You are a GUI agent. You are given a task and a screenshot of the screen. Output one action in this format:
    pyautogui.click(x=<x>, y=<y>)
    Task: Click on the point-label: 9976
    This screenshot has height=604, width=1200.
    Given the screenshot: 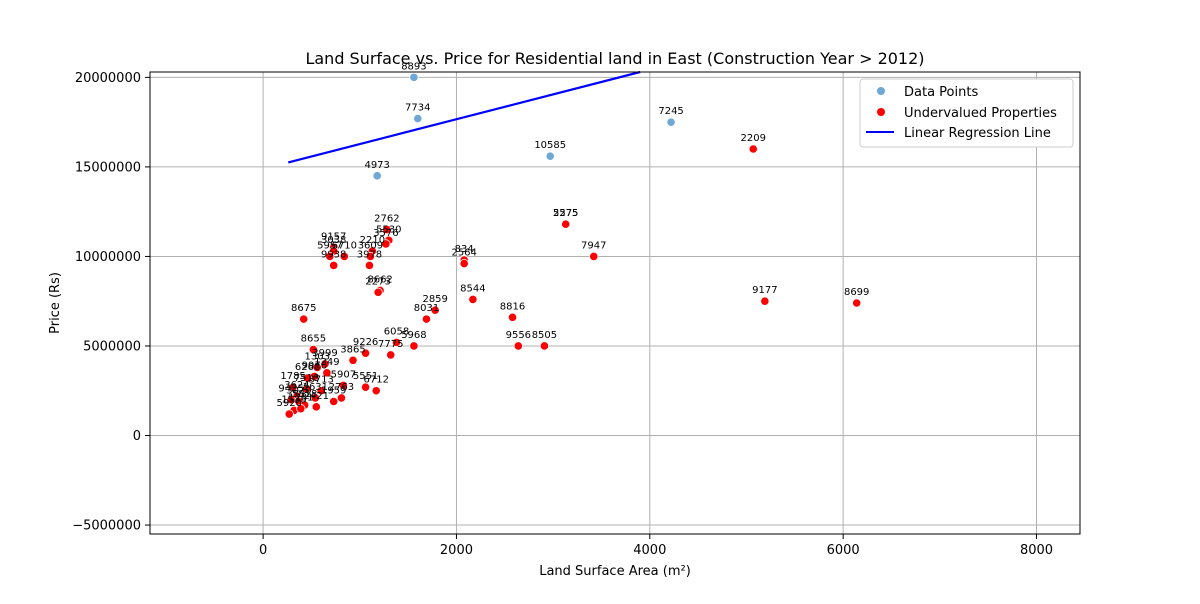 What is the action you would take?
    pyautogui.click(x=314, y=365)
    